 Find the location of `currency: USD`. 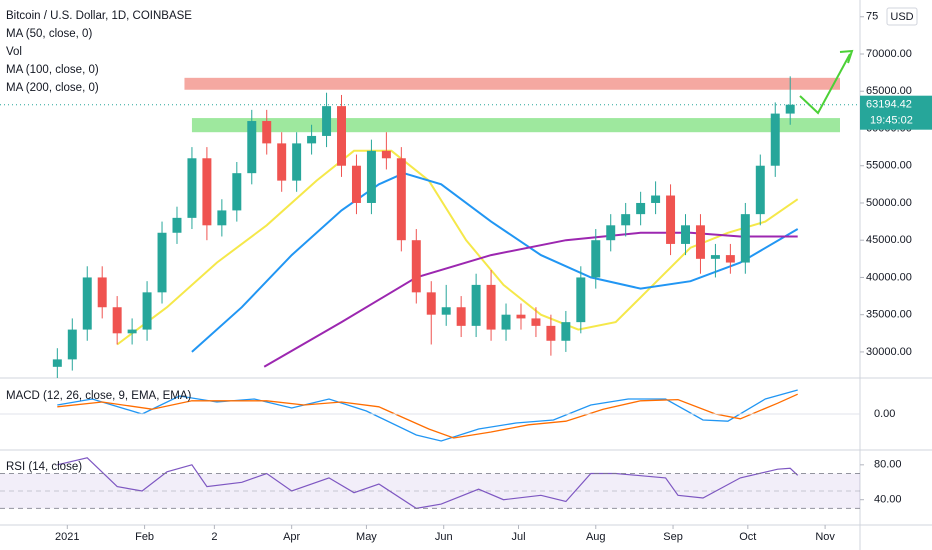

currency: USD is located at coordinates (901, 17).